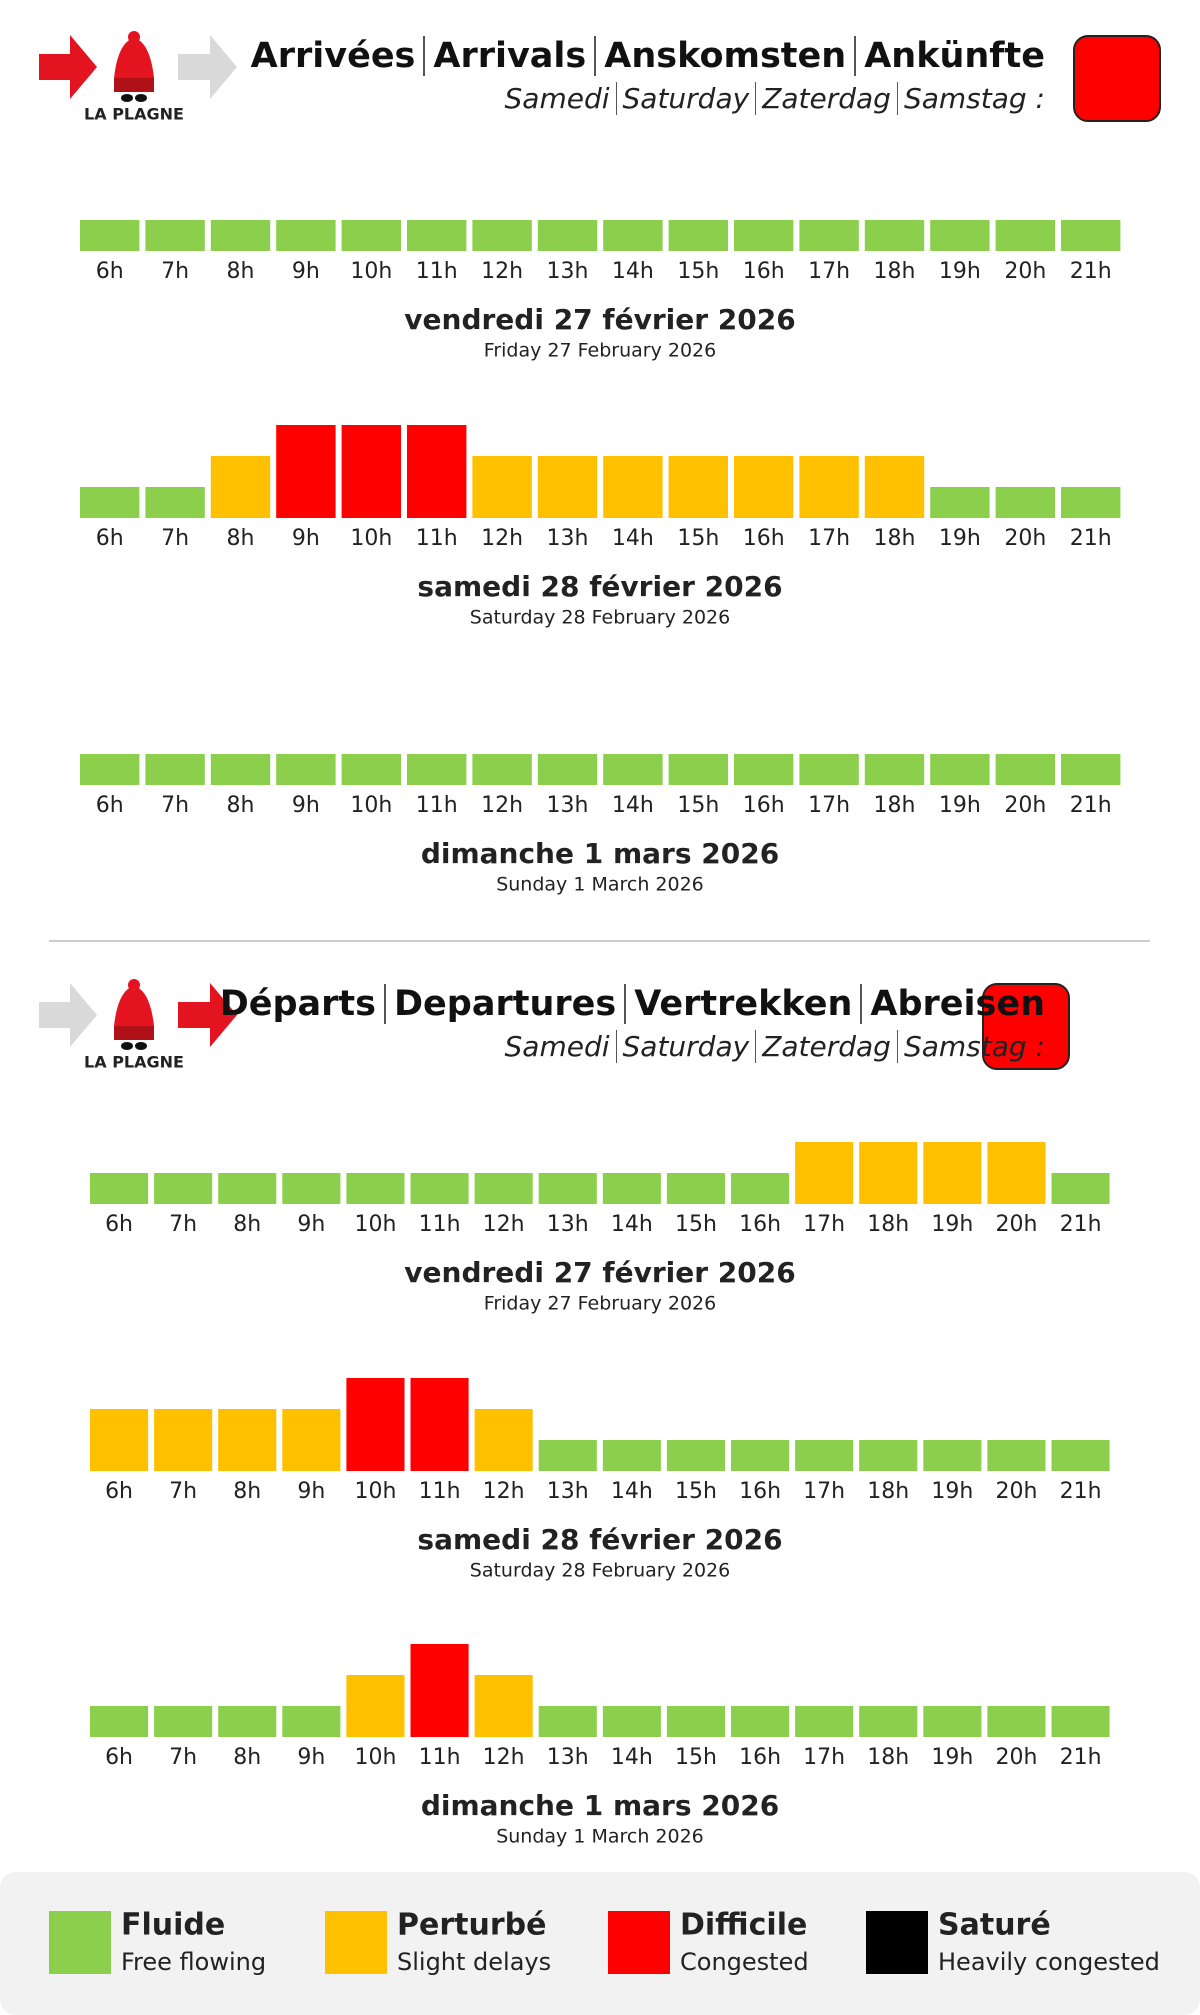  What do you see at coordinates (193, 1962) in the screenshot?
I see `legend-sublabel: Free flowing` at bounding box center [193, 1962].